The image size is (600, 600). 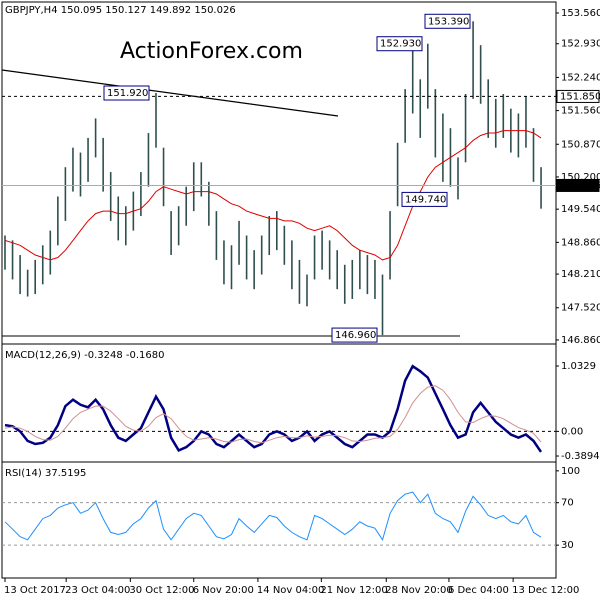 I want to click on x-tick-label: 13 Dec 12:00, so click(x=545, y=590).